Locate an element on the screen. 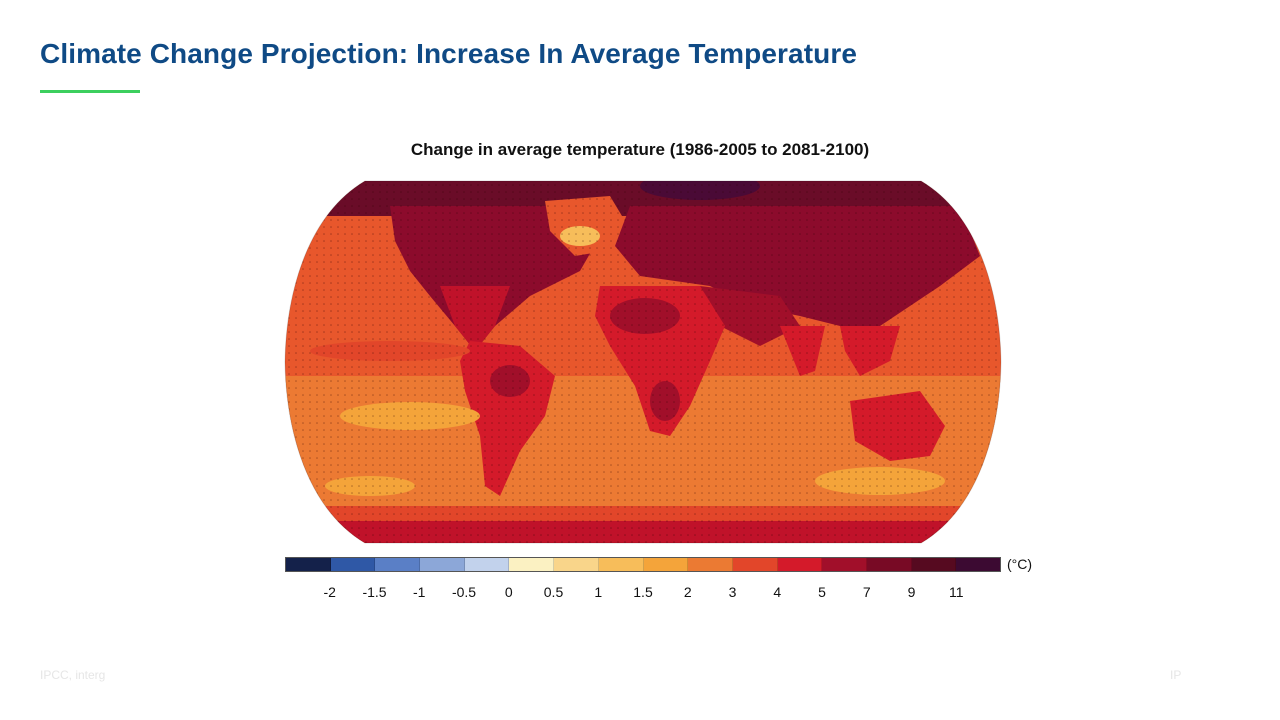  colorbar-tick-label: 2 is located at coordinates (687, 592).